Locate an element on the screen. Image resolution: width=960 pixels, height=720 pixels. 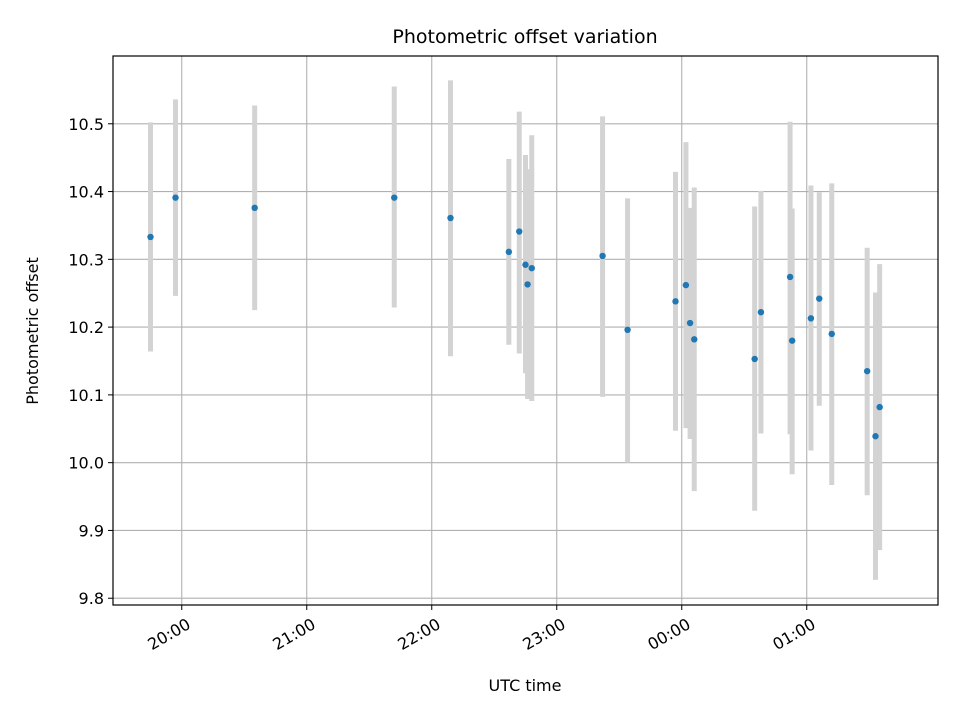
x-axis-title: UTC time is located at coordinates (525, 685).